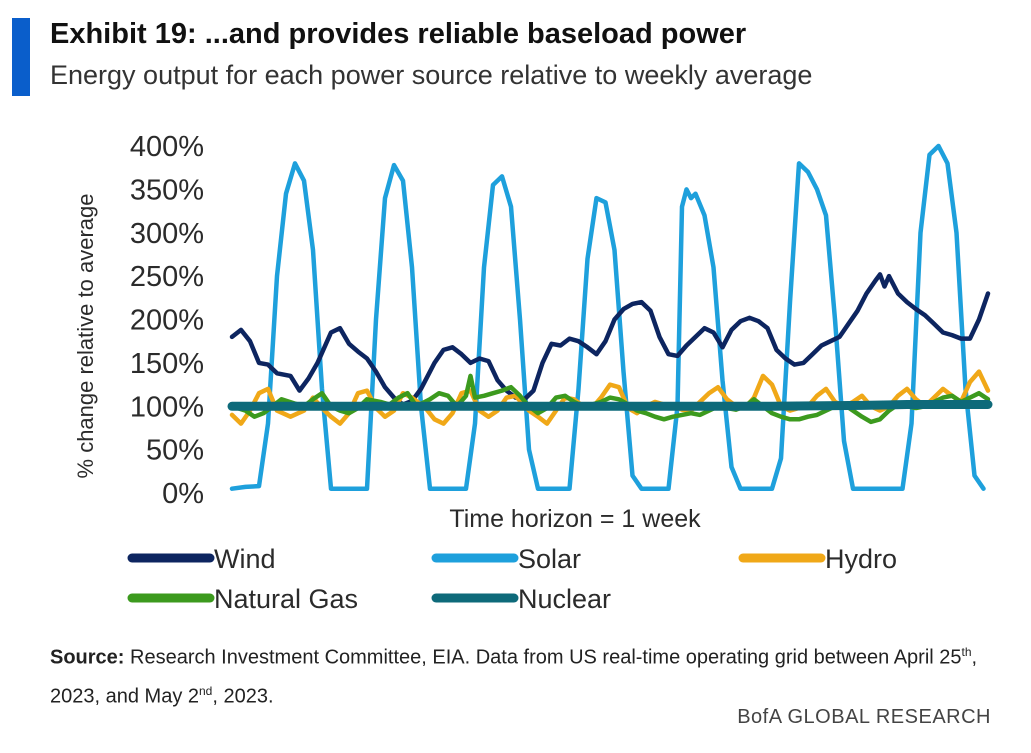  Describe the element at coordinates (549, 559) in the screenshot. I see `legend-label-solar: Solar` at that location.